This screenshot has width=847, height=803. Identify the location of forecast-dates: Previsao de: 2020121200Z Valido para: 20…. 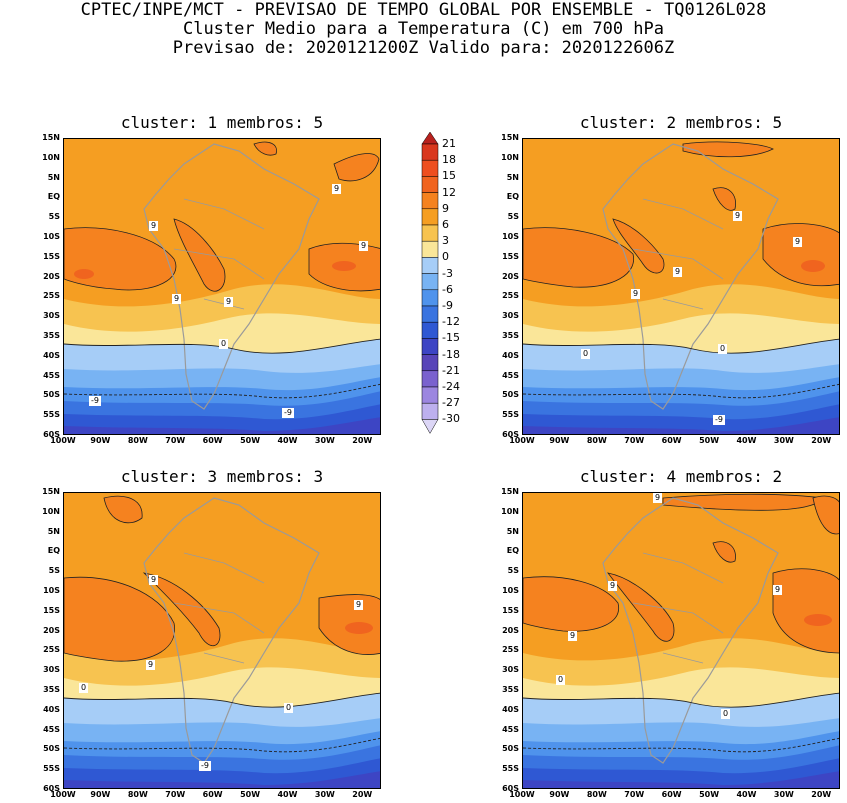
(423, 48).